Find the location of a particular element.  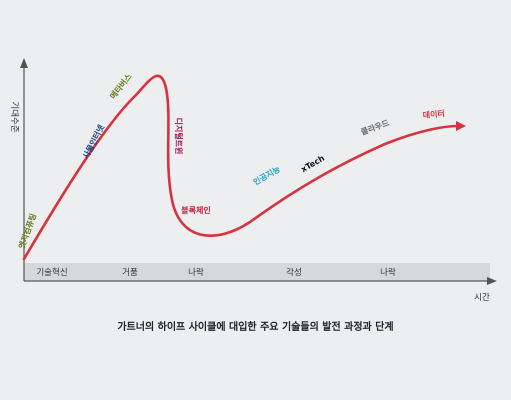

tech-label: xTech is located at coordinates (312, 163).